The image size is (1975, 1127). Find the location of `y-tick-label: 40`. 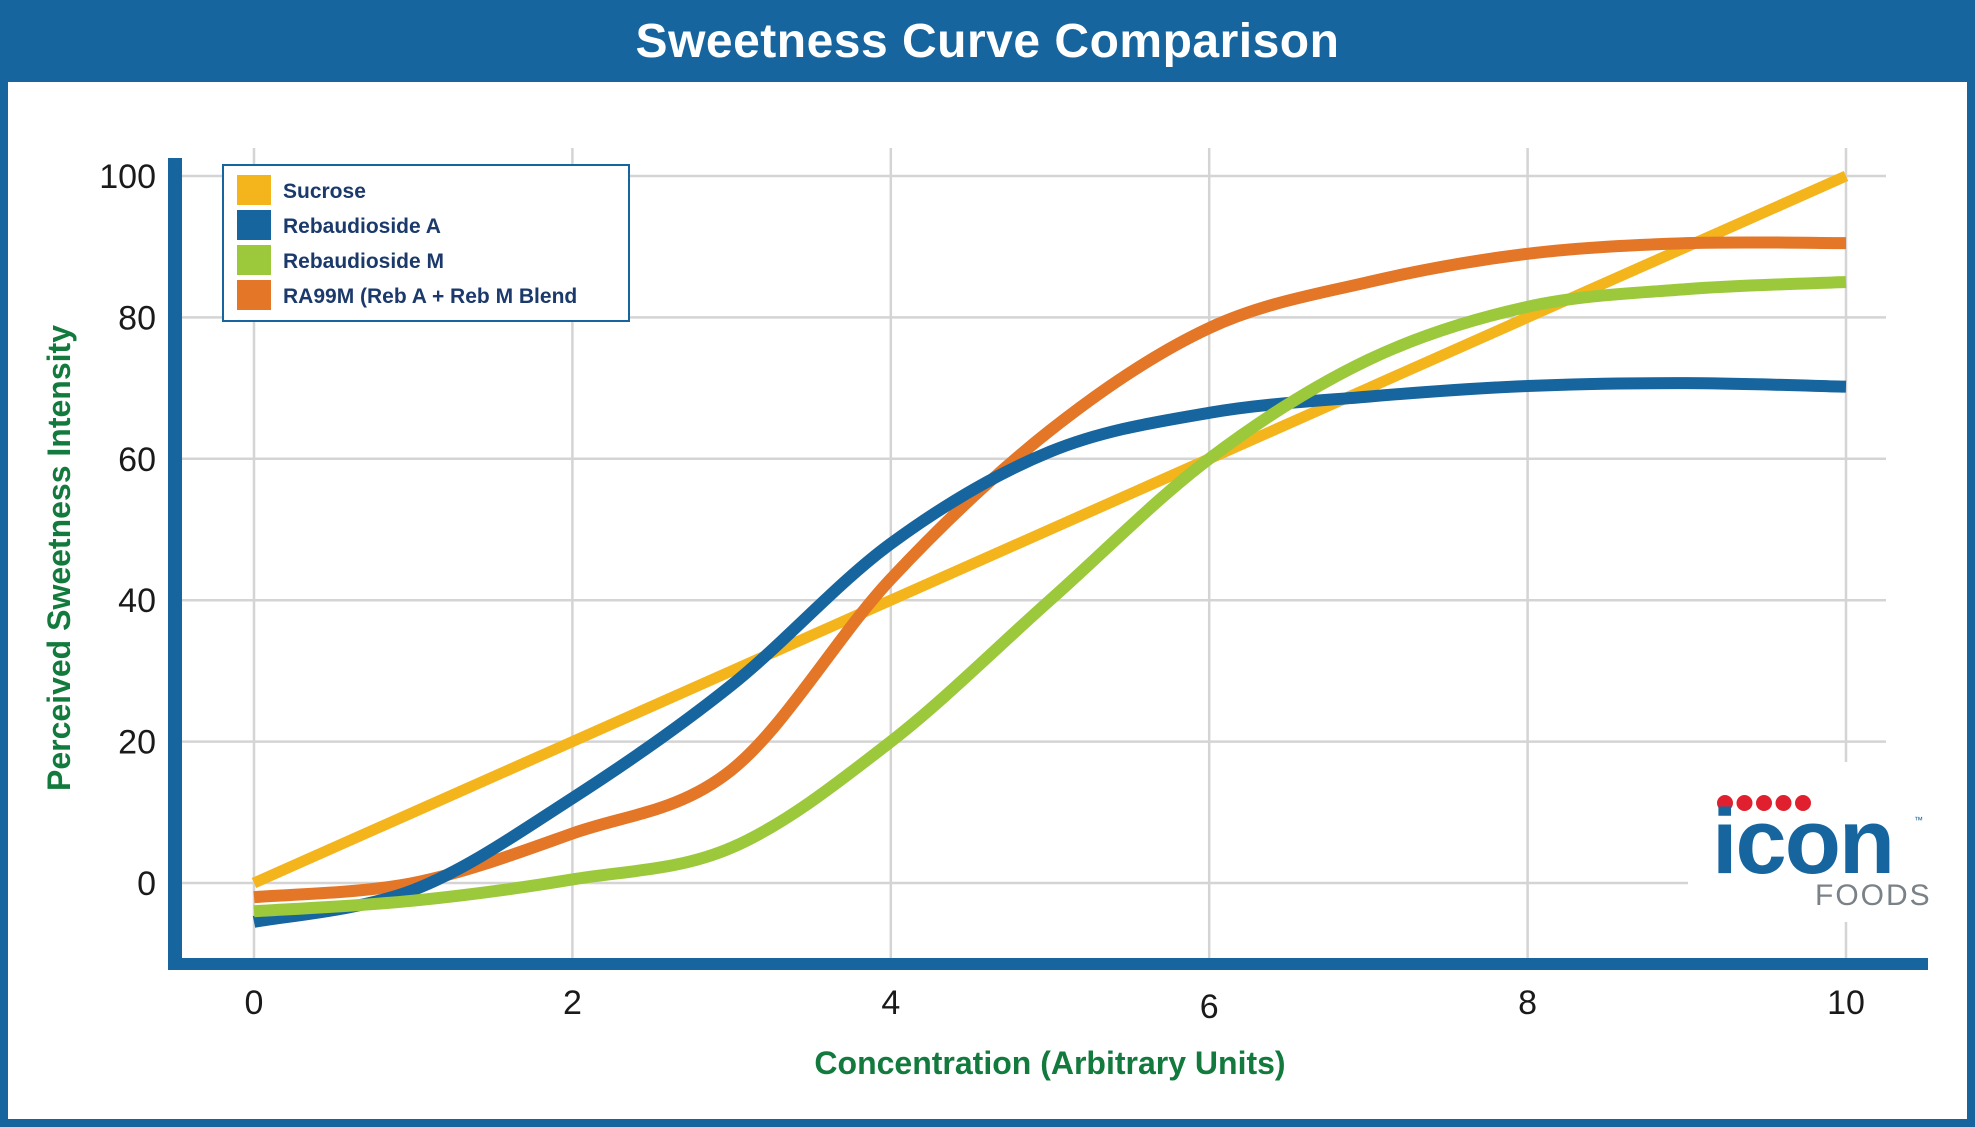

y-tick-label: 40 is located at coordinates (137, 601).